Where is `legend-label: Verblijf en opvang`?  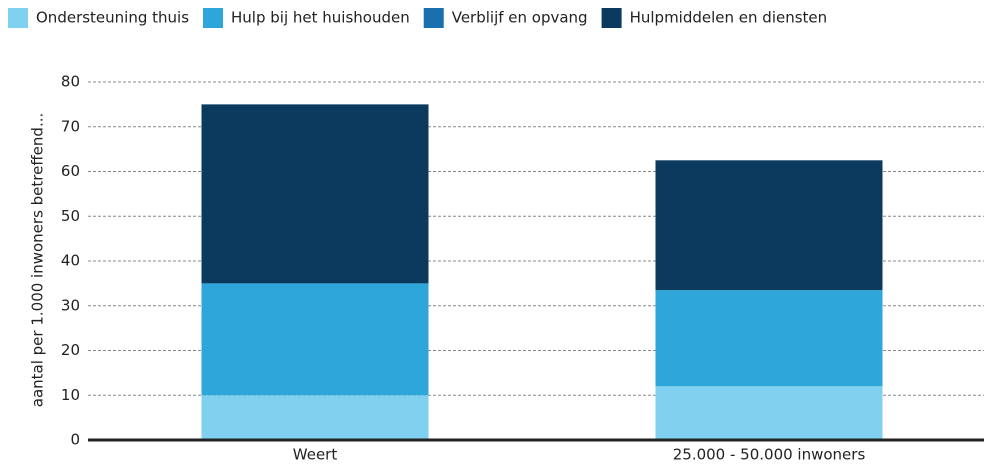
legend-label: Verblijf en opvang is located at coordinates (520, 18).